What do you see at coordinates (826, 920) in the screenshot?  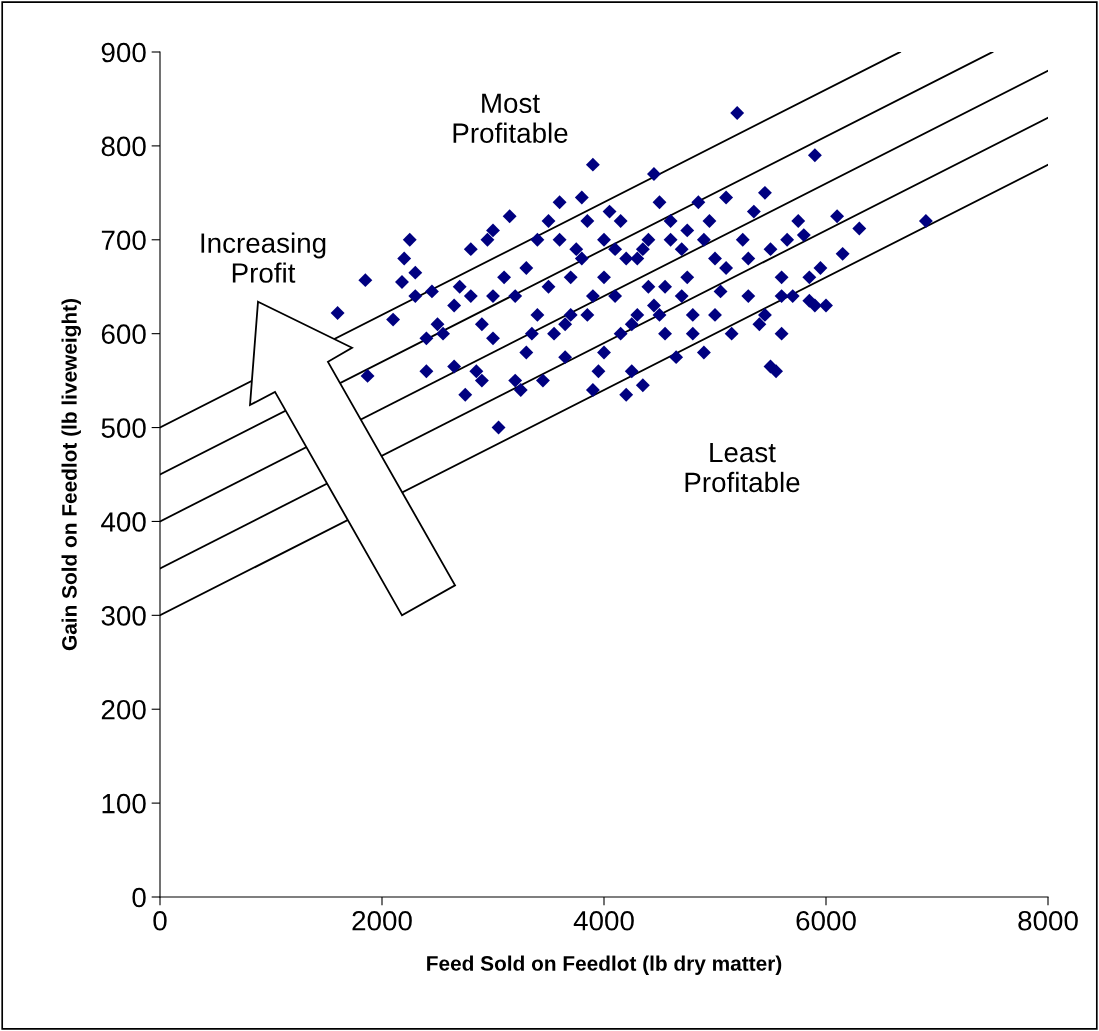 I see `x-tick-label: 6000` at bounding box center [826, 920].